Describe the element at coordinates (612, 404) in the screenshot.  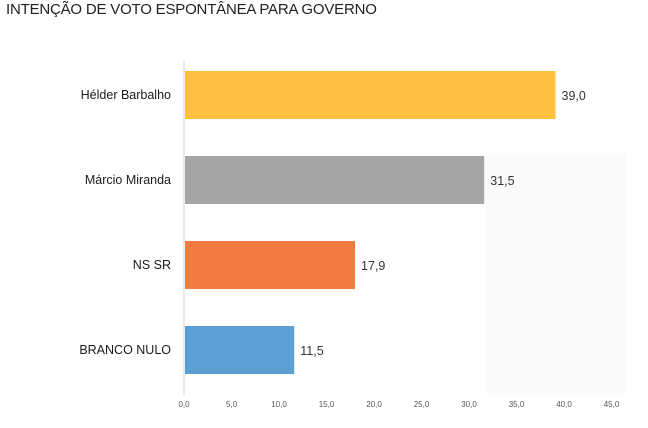
I see `x-tick-label-9: 45,0` at that location.